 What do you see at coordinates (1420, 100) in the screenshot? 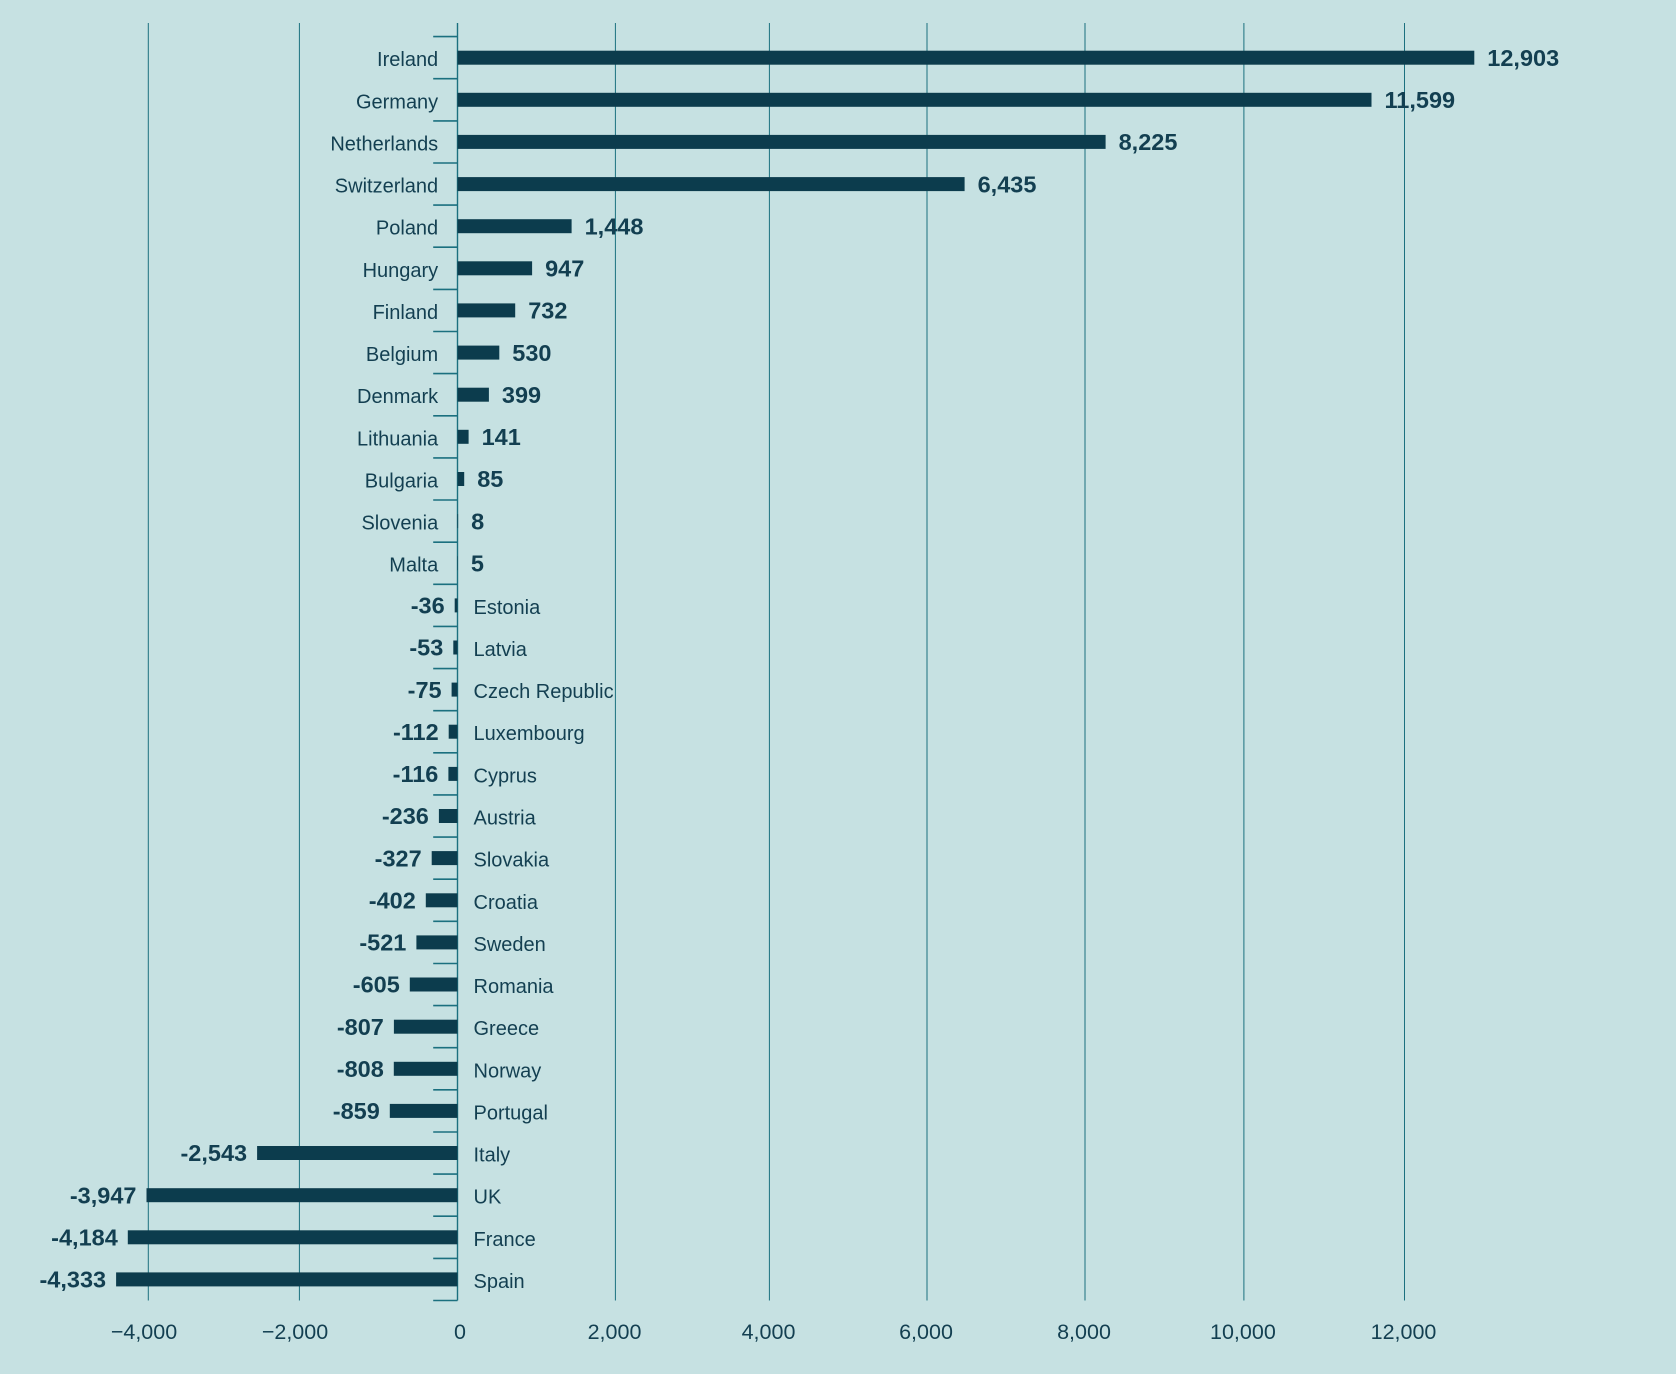
I see `svg-text: 11,599` at bounding box center [1420, 100].